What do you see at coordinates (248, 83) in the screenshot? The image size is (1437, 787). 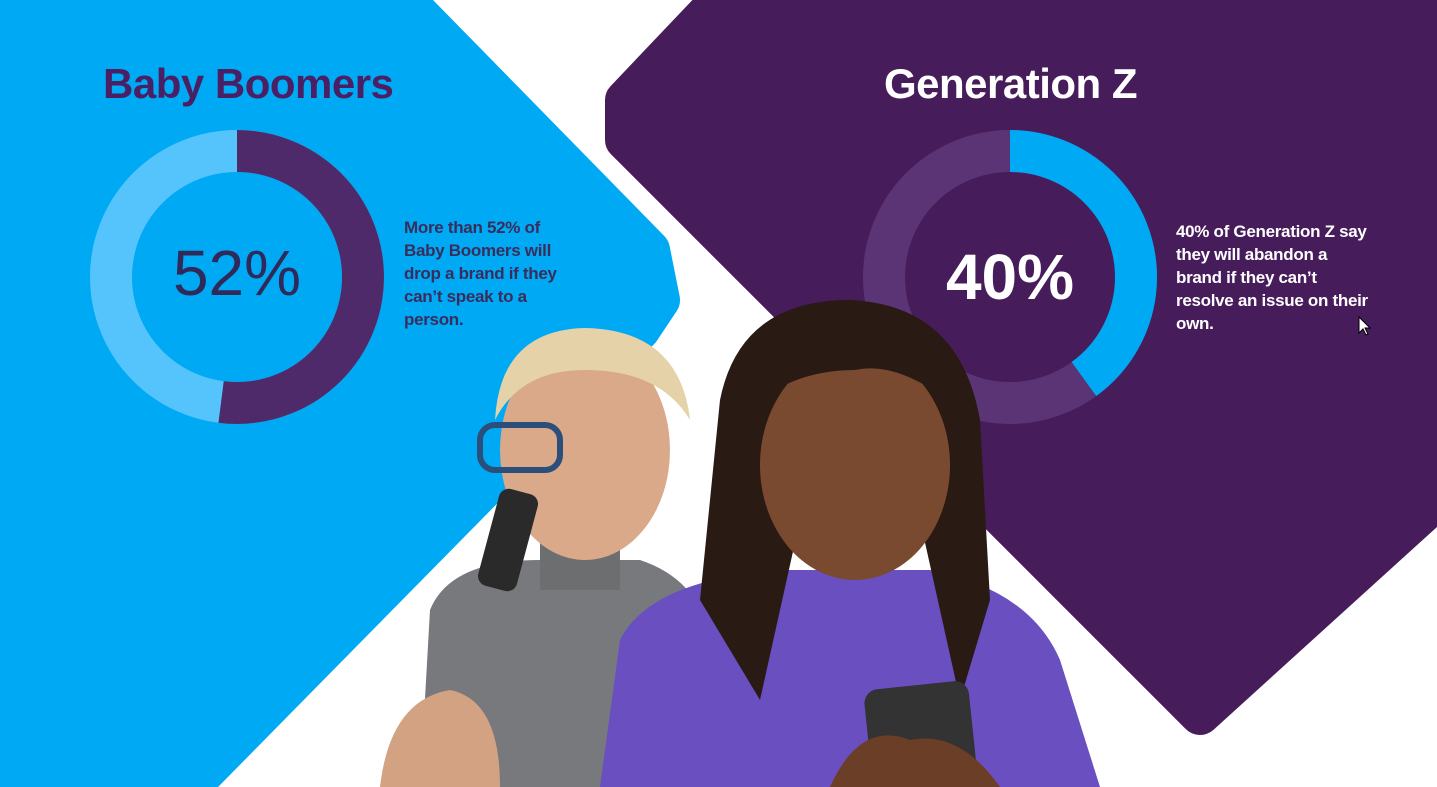 I see `boomers-title: Baby Boomers` at bounding box center [248, 83].